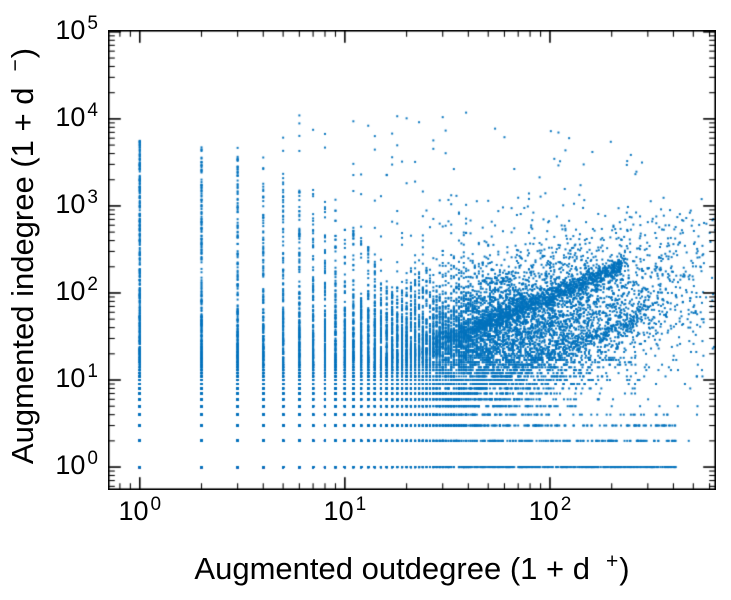 Image resolution: width=731 pixels, height=600 pixels. What do you see at coordinates (92, 23) in the screenshot?
I see `y-tick-label-exponent: 5` at bounding box center [92, 23].